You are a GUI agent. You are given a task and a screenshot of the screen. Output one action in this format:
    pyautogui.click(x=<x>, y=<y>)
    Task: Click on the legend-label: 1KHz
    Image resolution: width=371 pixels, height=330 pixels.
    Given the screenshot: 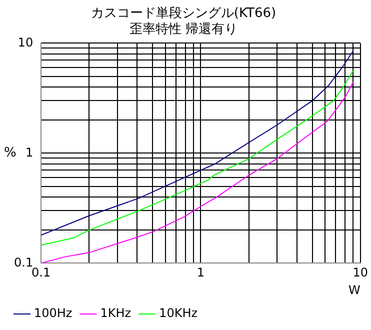 What is the action you would take?
    pyautogui.click(x=116, y=313)
    